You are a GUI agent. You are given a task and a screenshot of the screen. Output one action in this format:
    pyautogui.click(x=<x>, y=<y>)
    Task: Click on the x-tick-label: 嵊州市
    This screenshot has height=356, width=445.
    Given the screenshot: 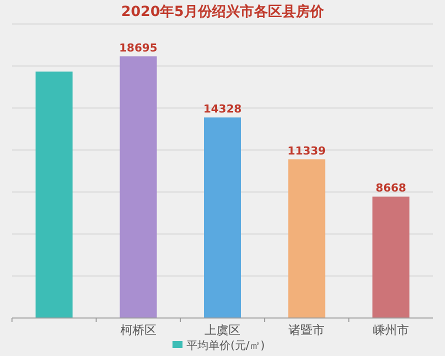 What is the action you would take?
    pyautogui.click(x=390, y=330)
    